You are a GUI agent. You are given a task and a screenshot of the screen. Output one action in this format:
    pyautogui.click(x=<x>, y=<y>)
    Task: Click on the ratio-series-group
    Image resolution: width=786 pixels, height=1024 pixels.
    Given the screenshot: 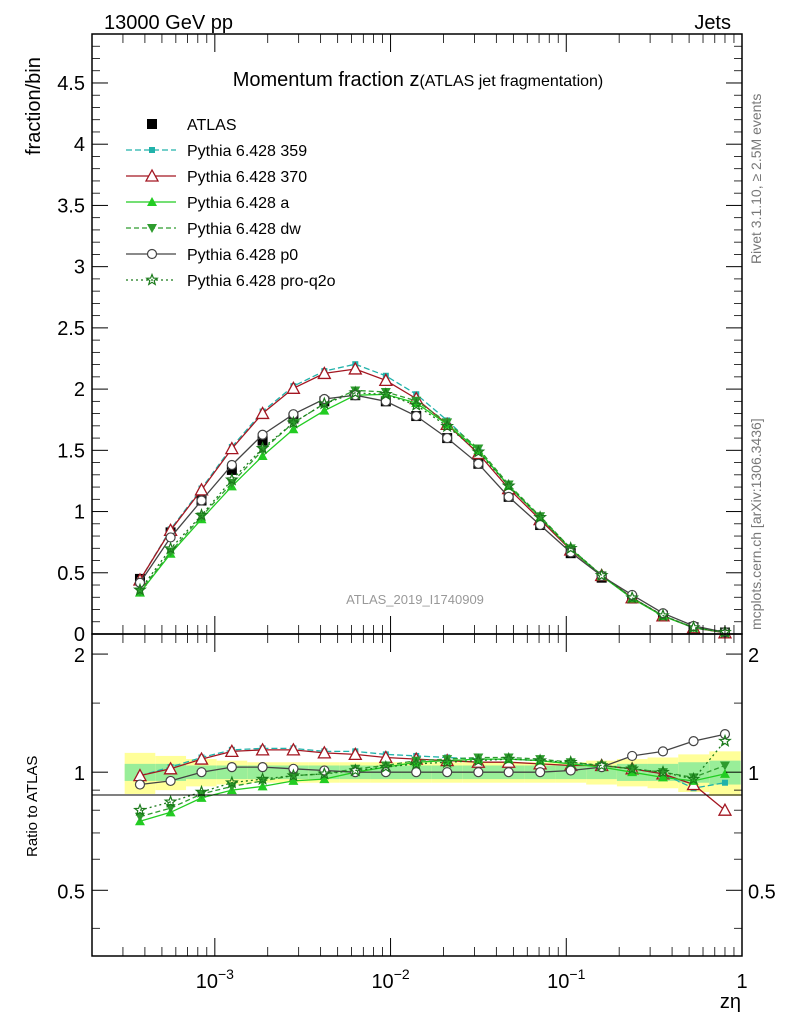 What is the action you would take?
    pyautogui.click(x=432, y=777)
    